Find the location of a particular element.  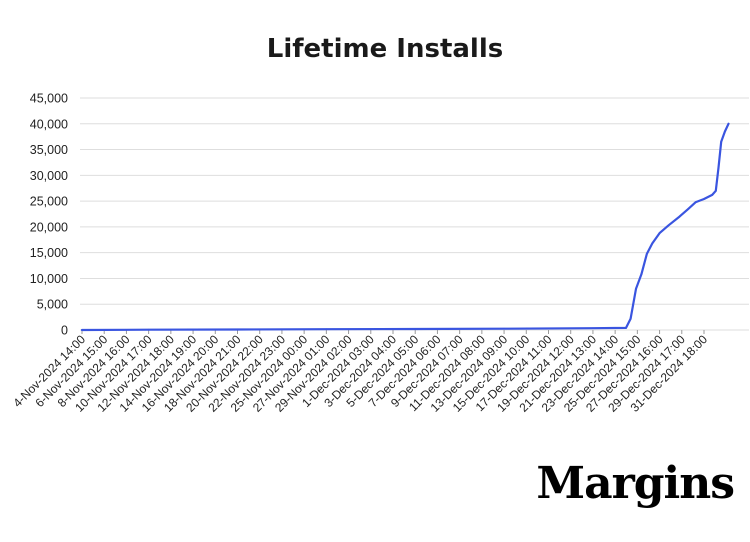

y-tick-label: 10,000 is located at coordinates (49, 279).